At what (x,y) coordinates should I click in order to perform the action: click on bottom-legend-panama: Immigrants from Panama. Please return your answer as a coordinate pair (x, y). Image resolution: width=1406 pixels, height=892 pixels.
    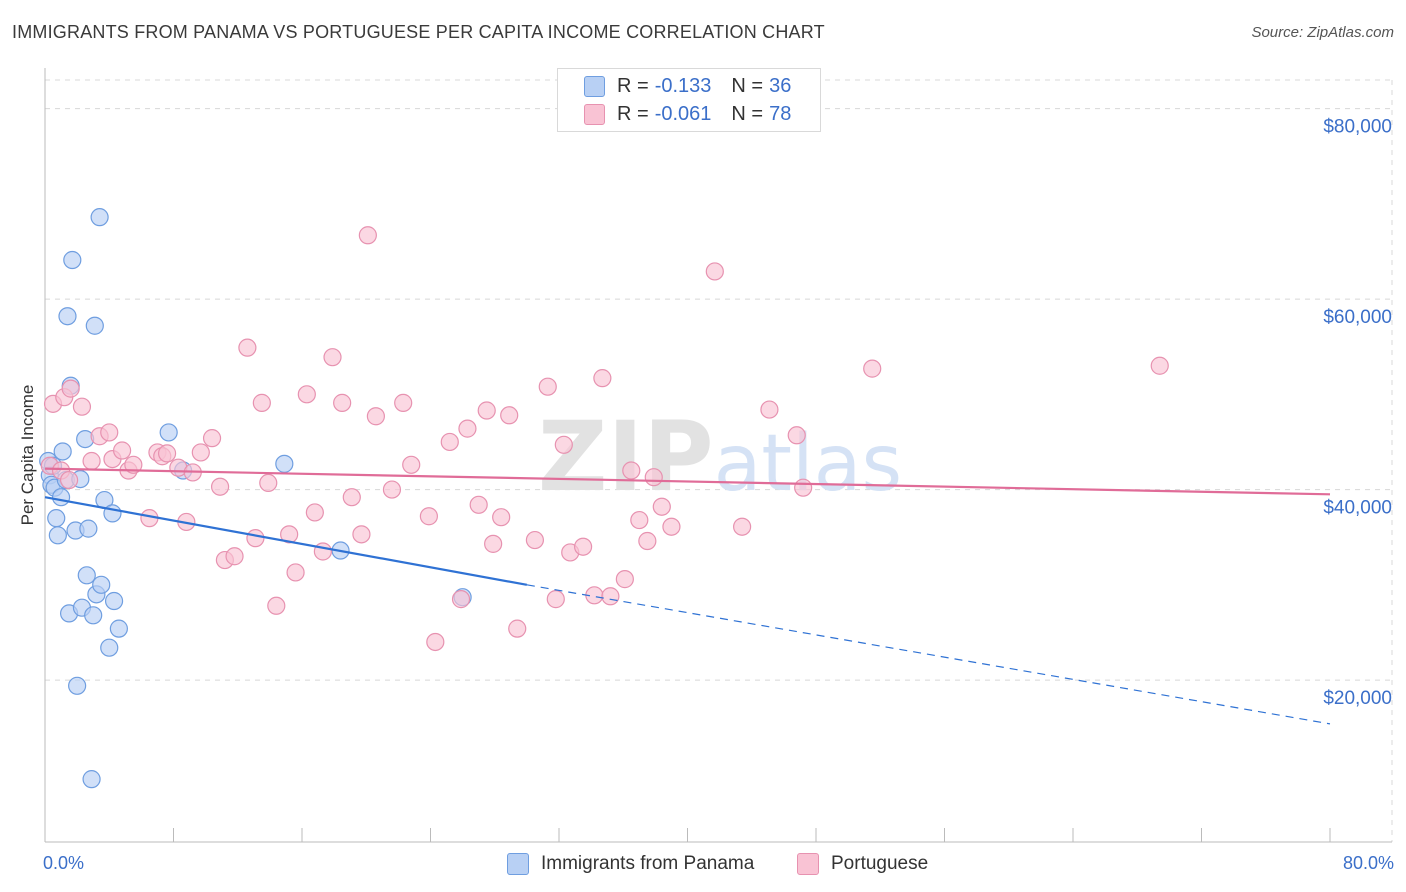
    Looking at the image, I should click on (630, 864).